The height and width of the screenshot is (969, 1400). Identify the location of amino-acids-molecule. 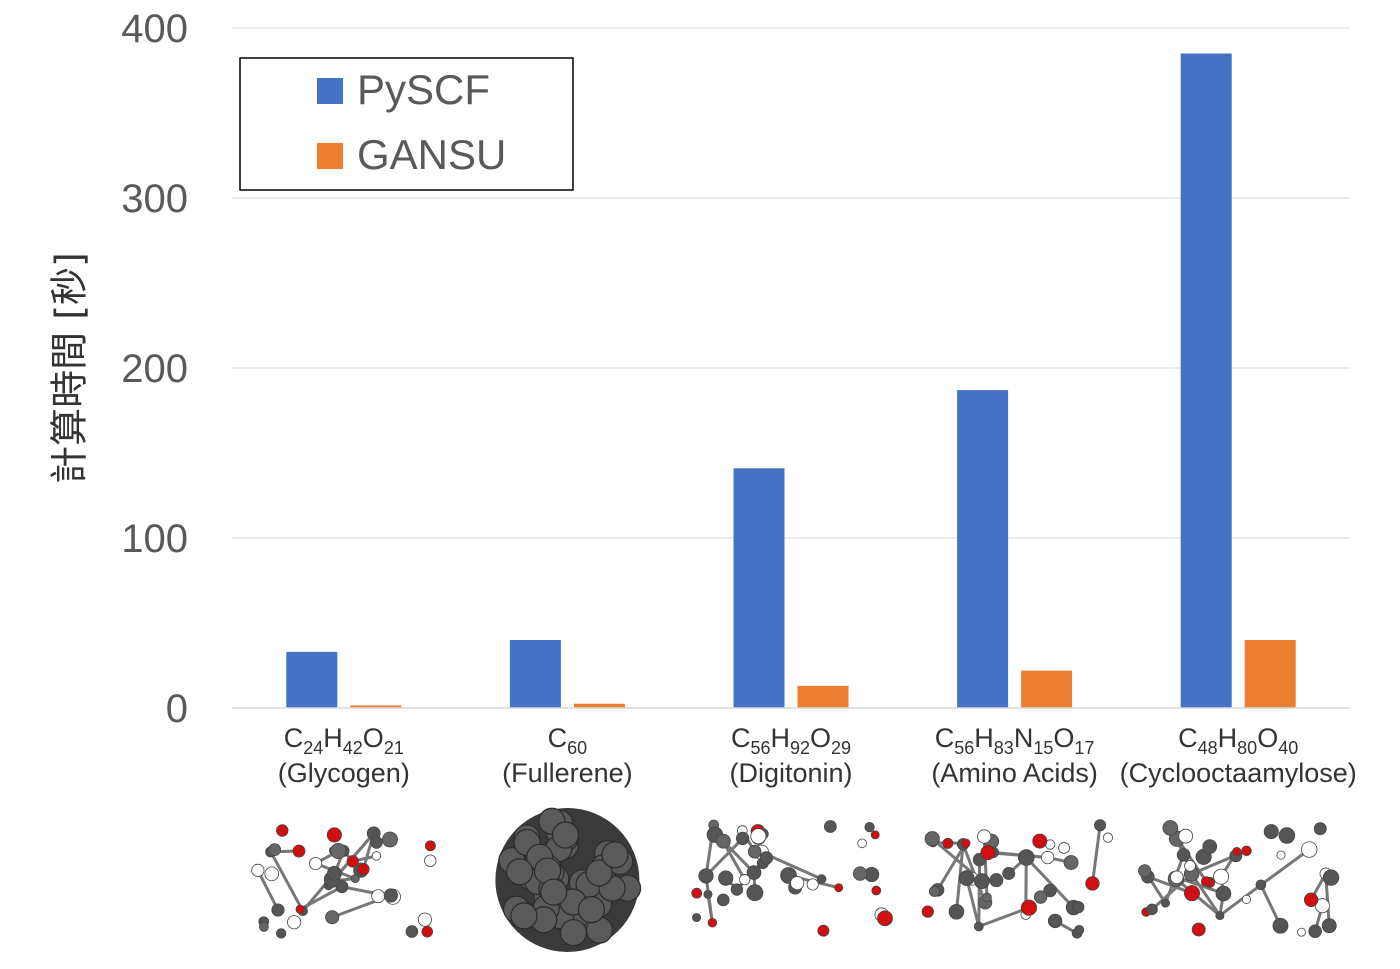
(1017, 879).